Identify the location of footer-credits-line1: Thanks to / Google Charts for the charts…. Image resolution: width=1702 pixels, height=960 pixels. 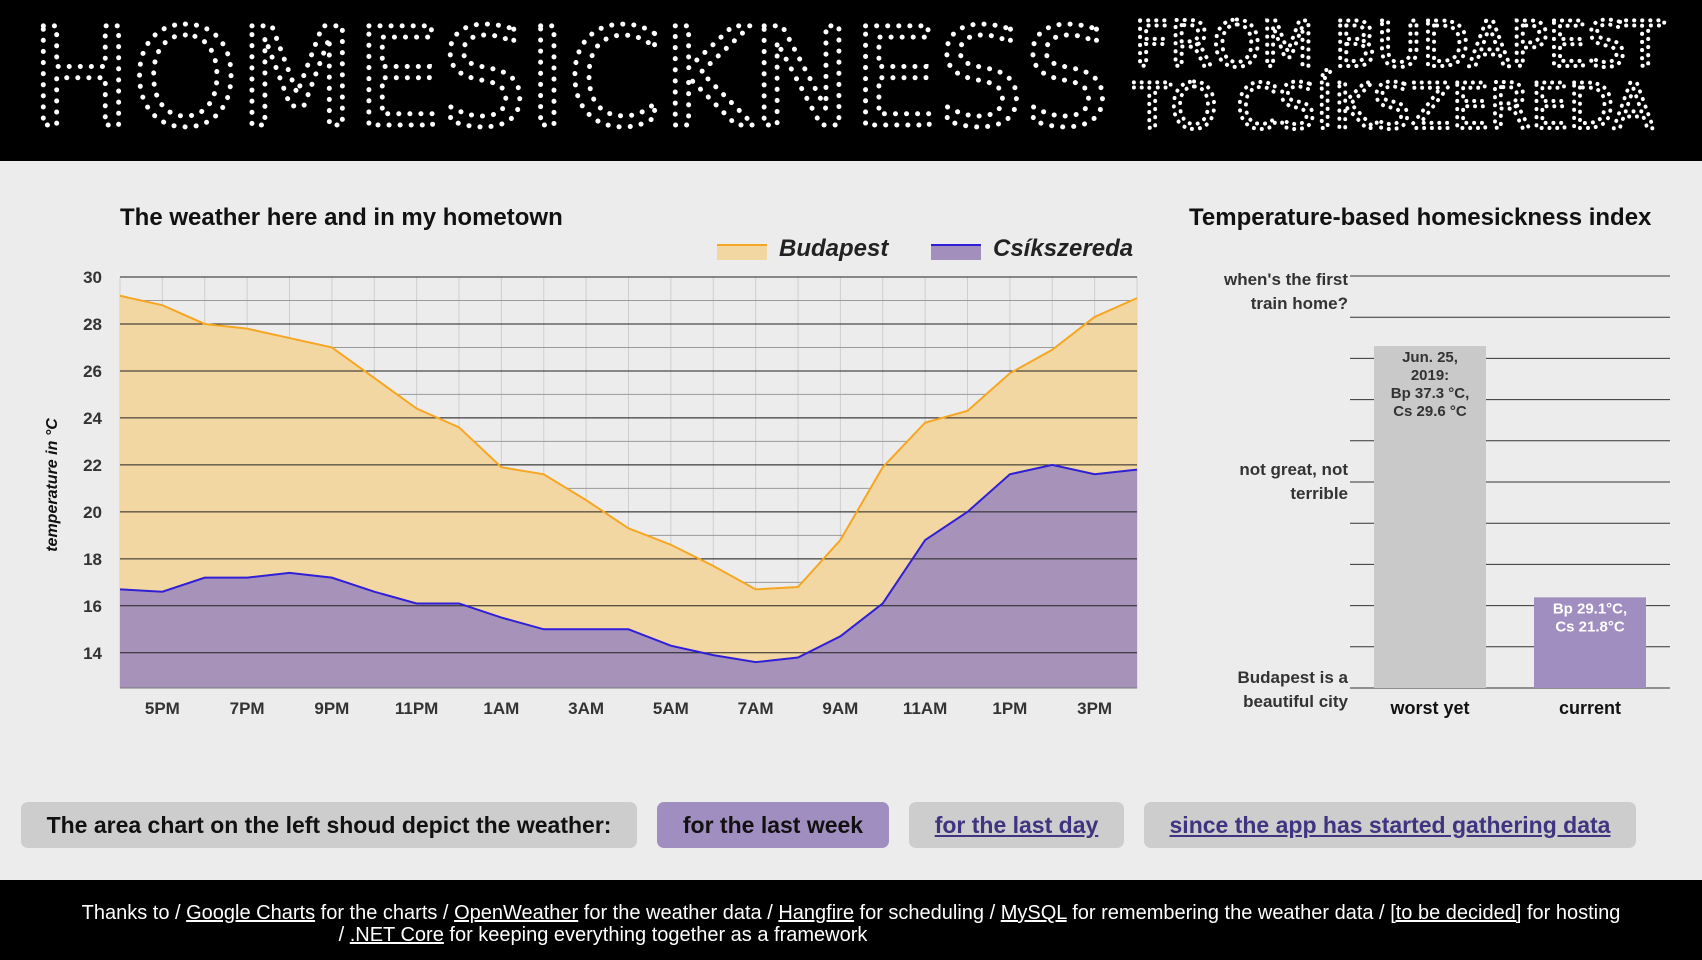
(851, 913).